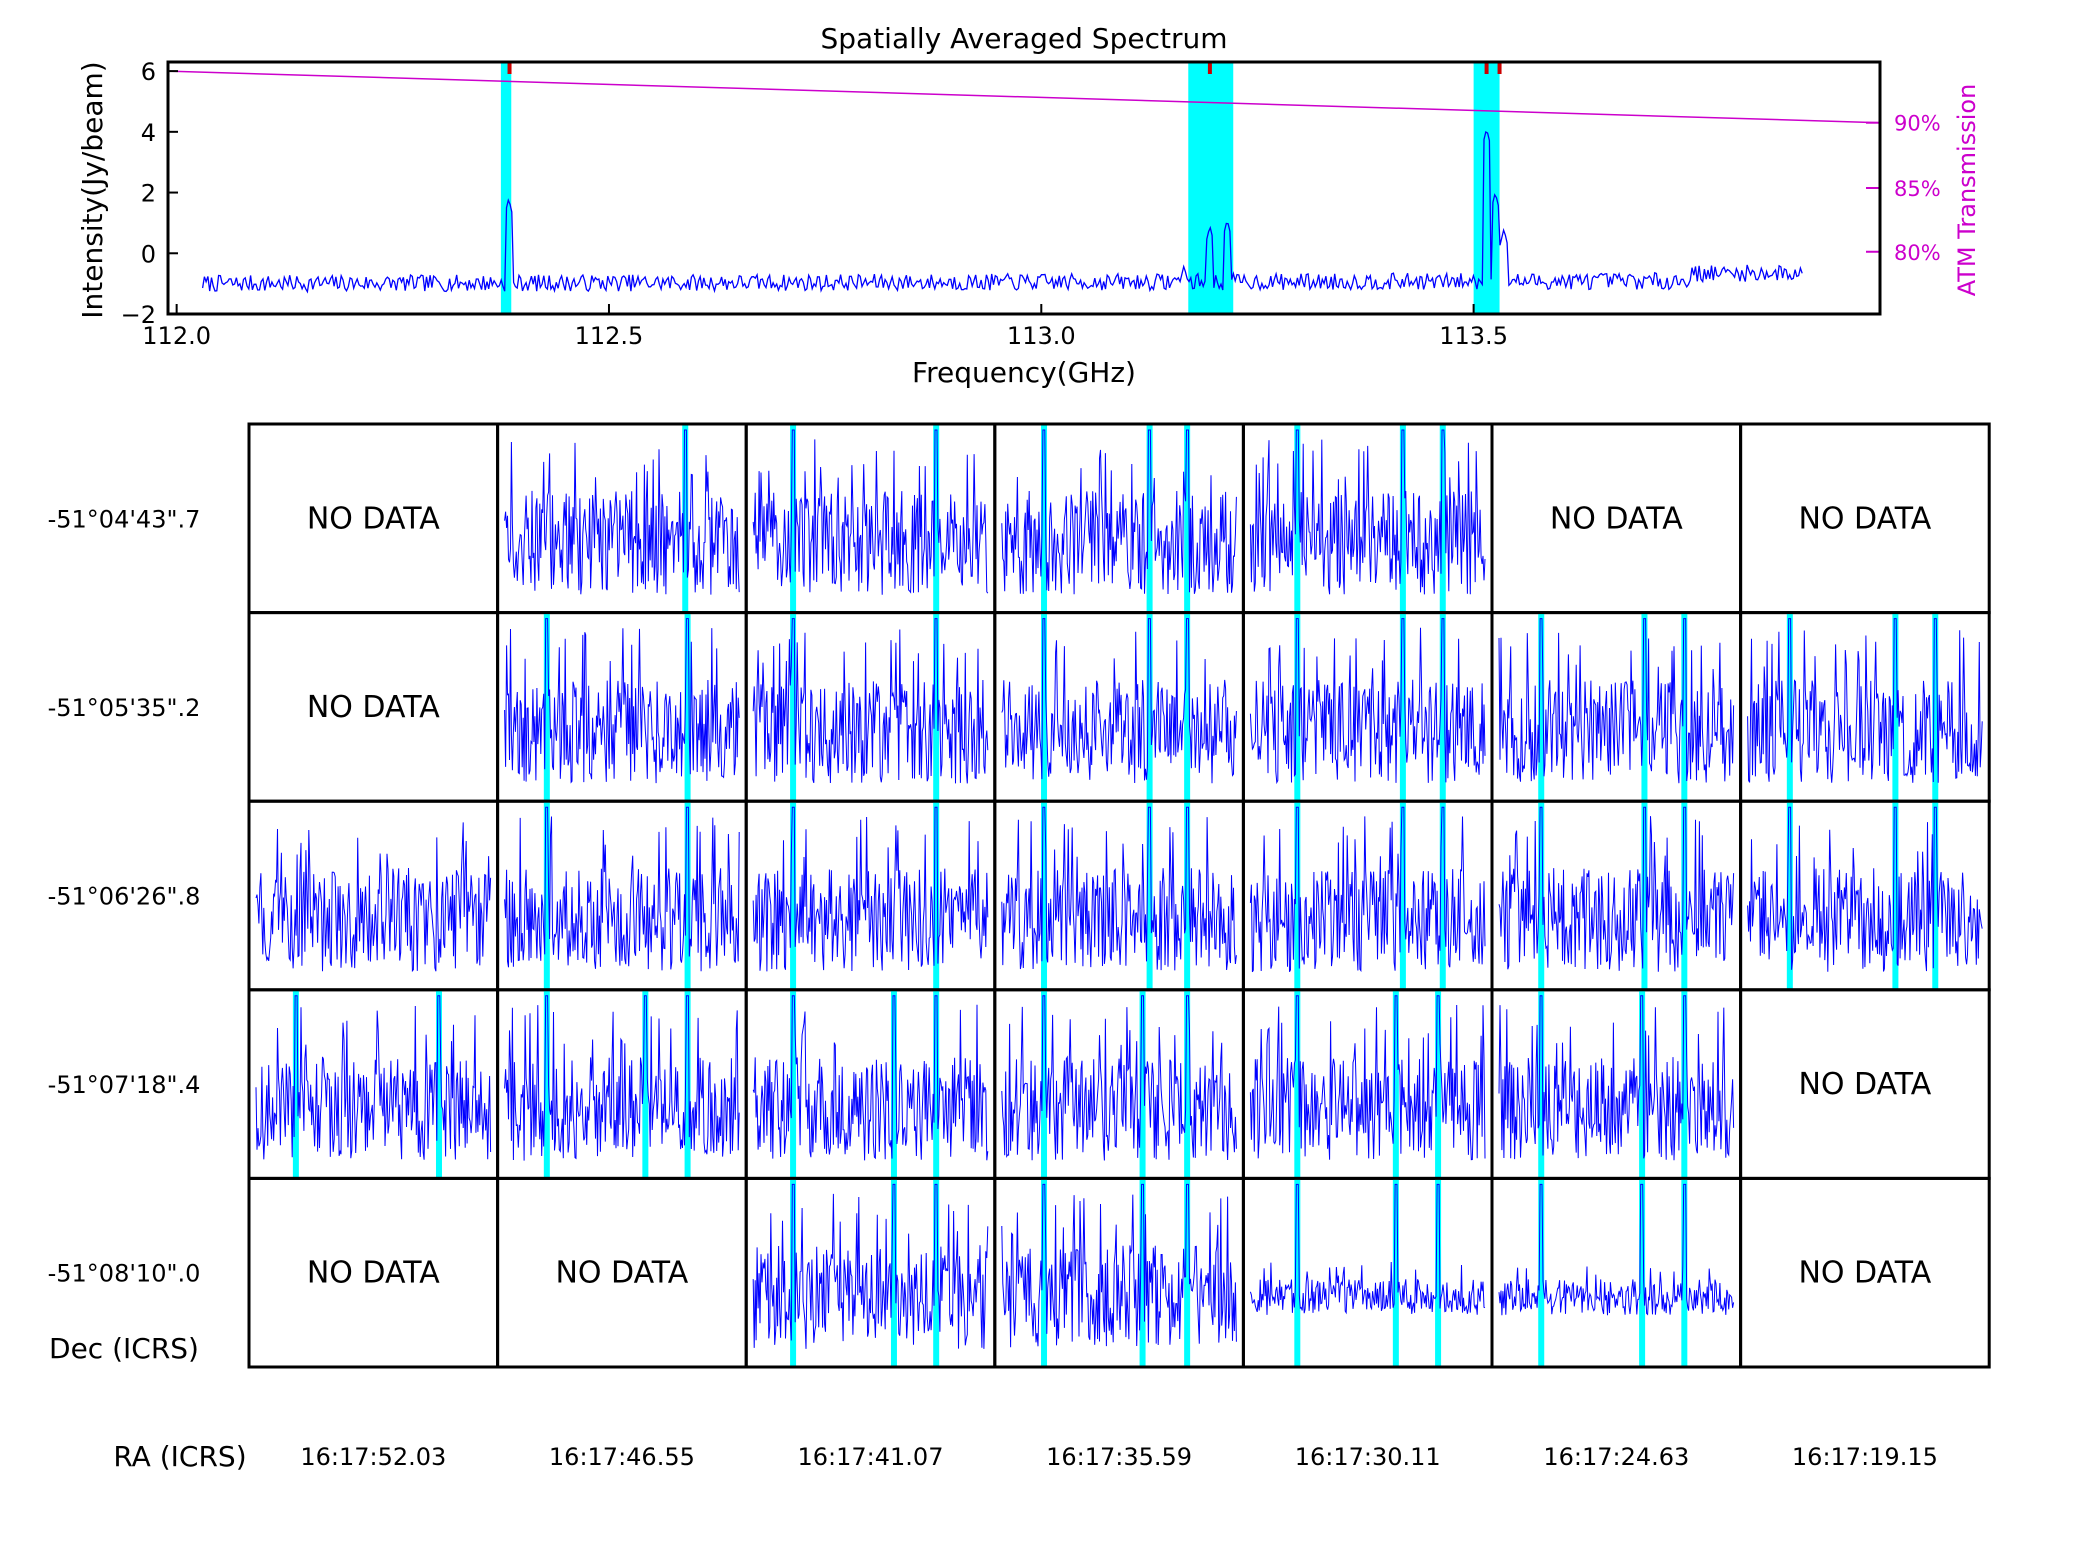 The width and height of the screenshot is (2080, 1560). Describe the element at coordinates (179, 1456) in the screenshot. I see `ra-axis-label: RA (ICRS)` at that location.